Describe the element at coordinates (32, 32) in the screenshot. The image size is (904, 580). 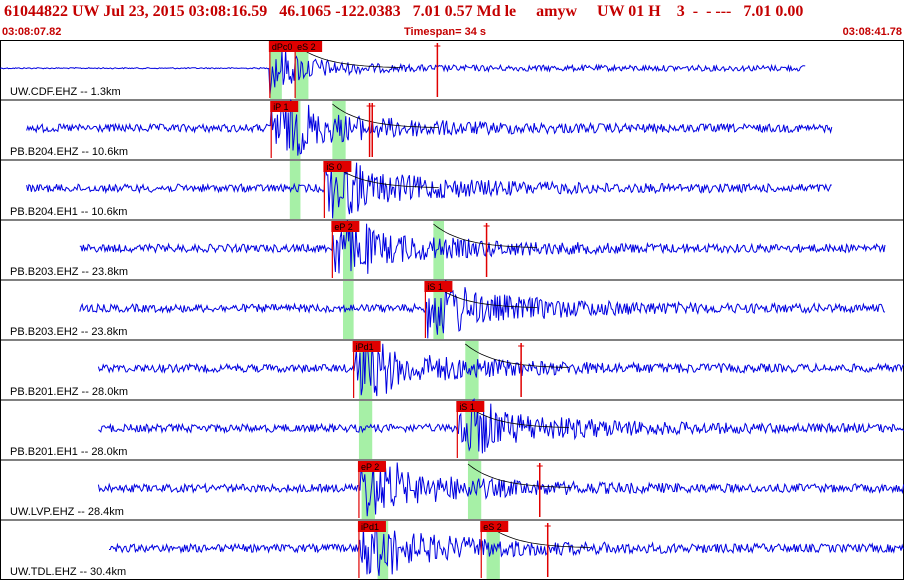
I see `start-time: 03:08:07.82` at that location.